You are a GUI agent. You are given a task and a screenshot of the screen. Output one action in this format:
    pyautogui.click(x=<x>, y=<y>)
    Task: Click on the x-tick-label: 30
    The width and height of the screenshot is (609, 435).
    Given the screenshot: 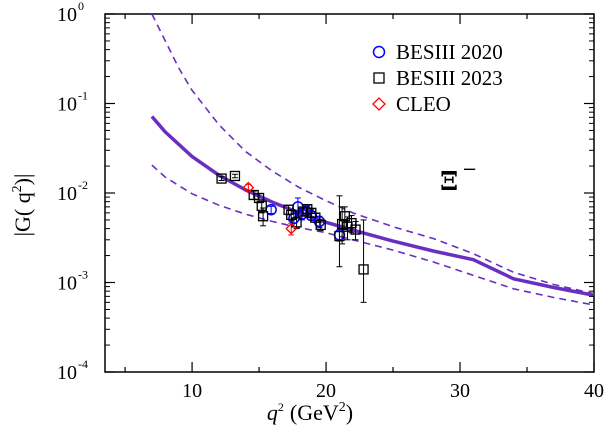 What is the action you would take?
    pyautogui.click(x=460, y=391)
    